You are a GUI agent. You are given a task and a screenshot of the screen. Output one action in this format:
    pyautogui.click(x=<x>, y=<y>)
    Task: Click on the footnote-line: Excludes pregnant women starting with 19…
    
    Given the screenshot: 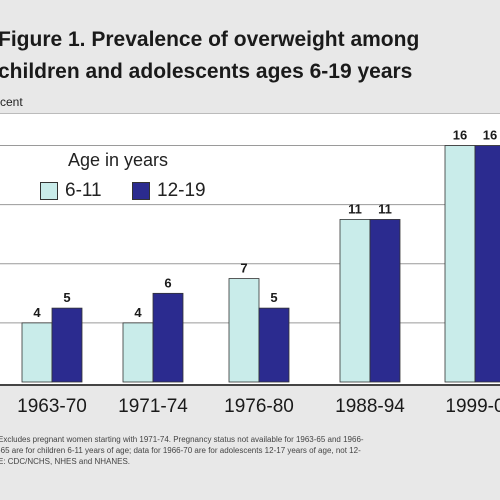 What is the action you would take?
    pyautogui.click(x=182, y=439)
    